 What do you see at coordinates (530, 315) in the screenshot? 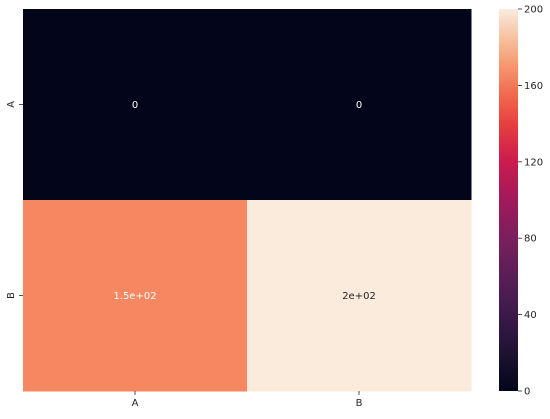
I see `colorbar-tick-label: 40` at bounding box center [530, 315].